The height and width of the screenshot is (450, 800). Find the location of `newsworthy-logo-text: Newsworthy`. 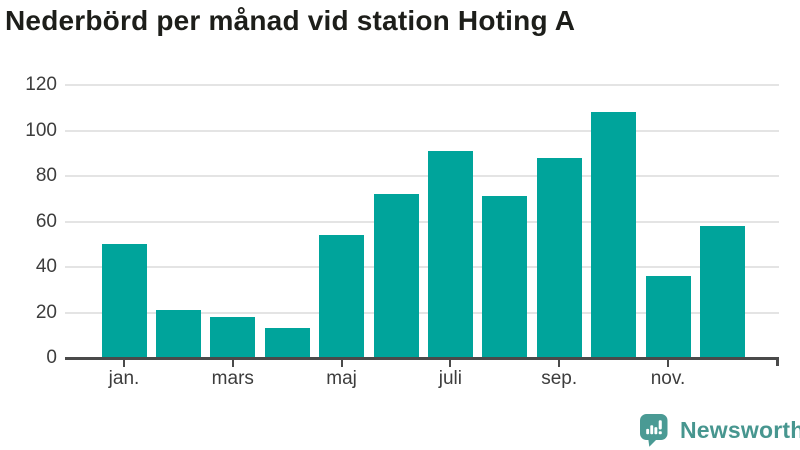

newsworthy-logo-text: Newsworthy is located at coordinates (740, 430).